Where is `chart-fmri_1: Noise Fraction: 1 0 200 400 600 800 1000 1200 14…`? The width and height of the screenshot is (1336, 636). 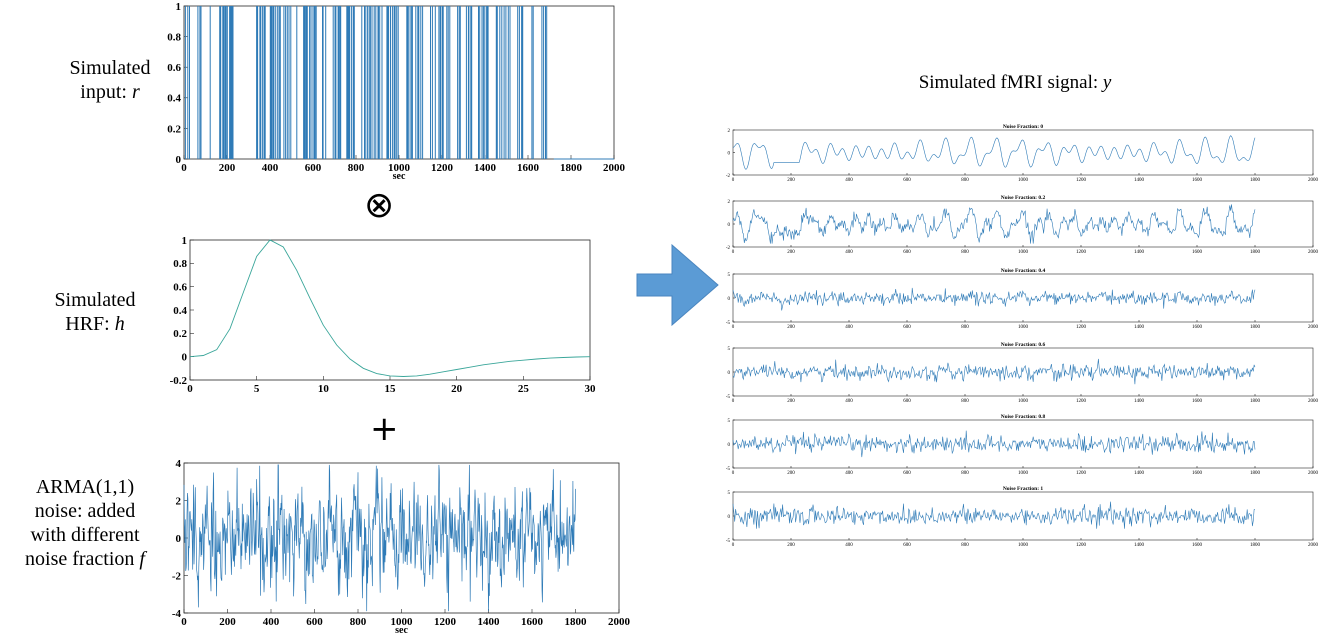
chart-fmri_1: Noise Fraction: 1 0 200 400 600 800 1000 1200 14… is located at coordinates (1022, 517).